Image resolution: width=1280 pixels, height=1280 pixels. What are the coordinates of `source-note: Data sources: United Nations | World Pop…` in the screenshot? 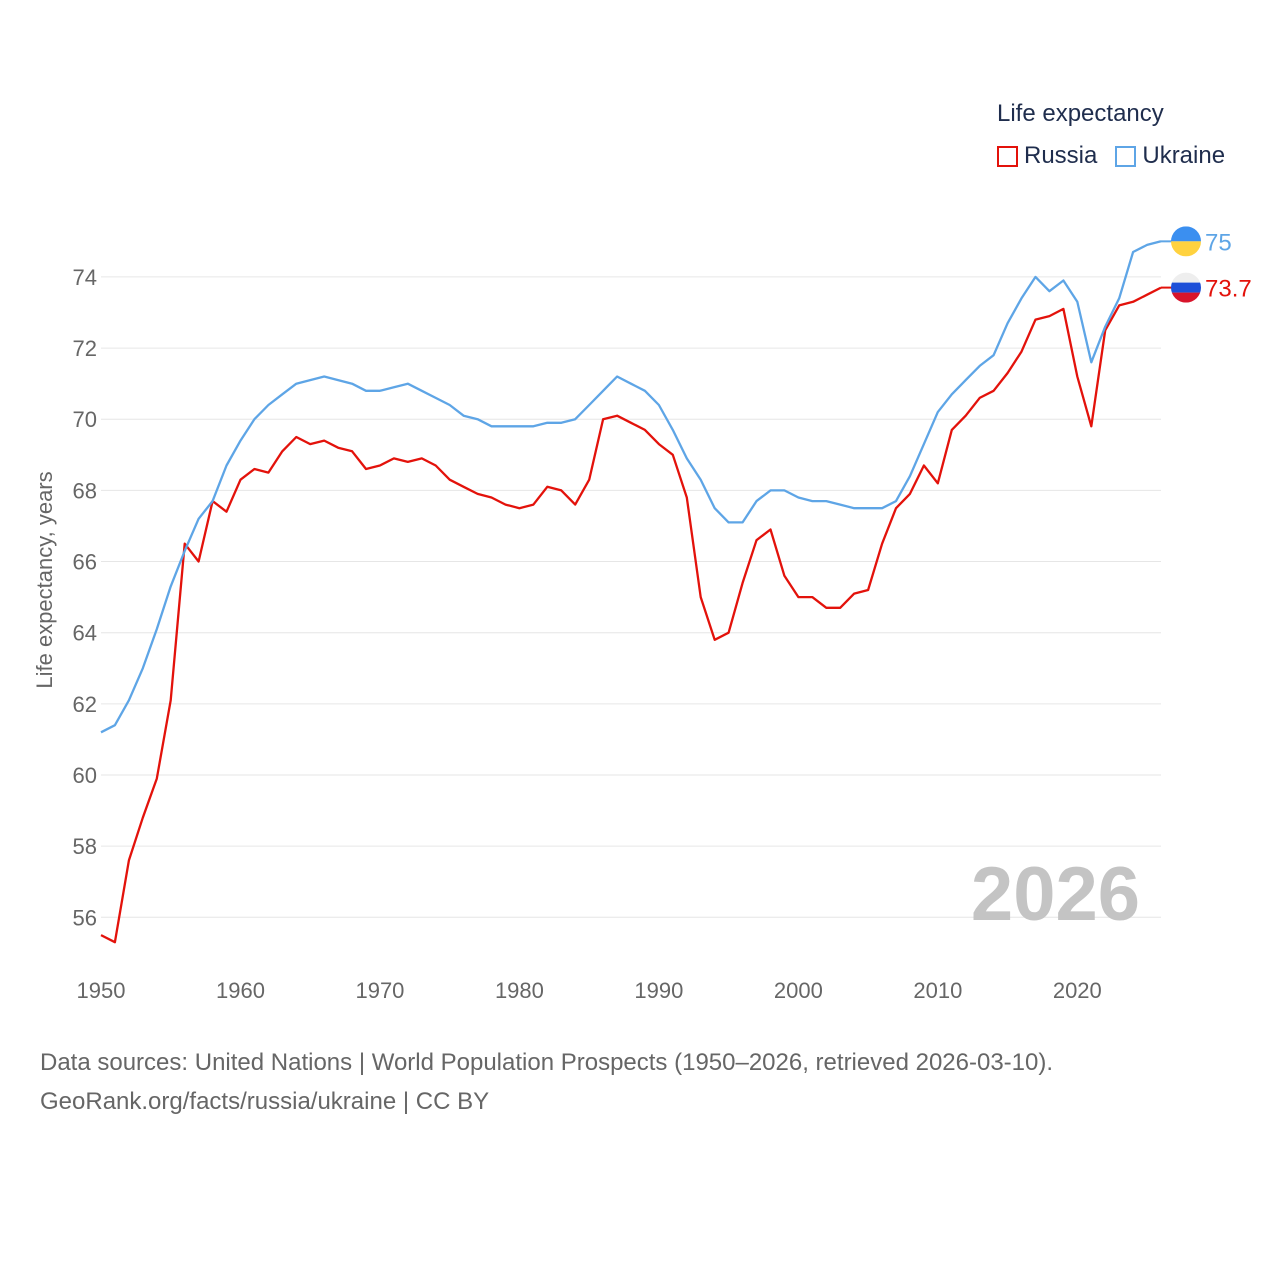 It's located at (546, 1082).